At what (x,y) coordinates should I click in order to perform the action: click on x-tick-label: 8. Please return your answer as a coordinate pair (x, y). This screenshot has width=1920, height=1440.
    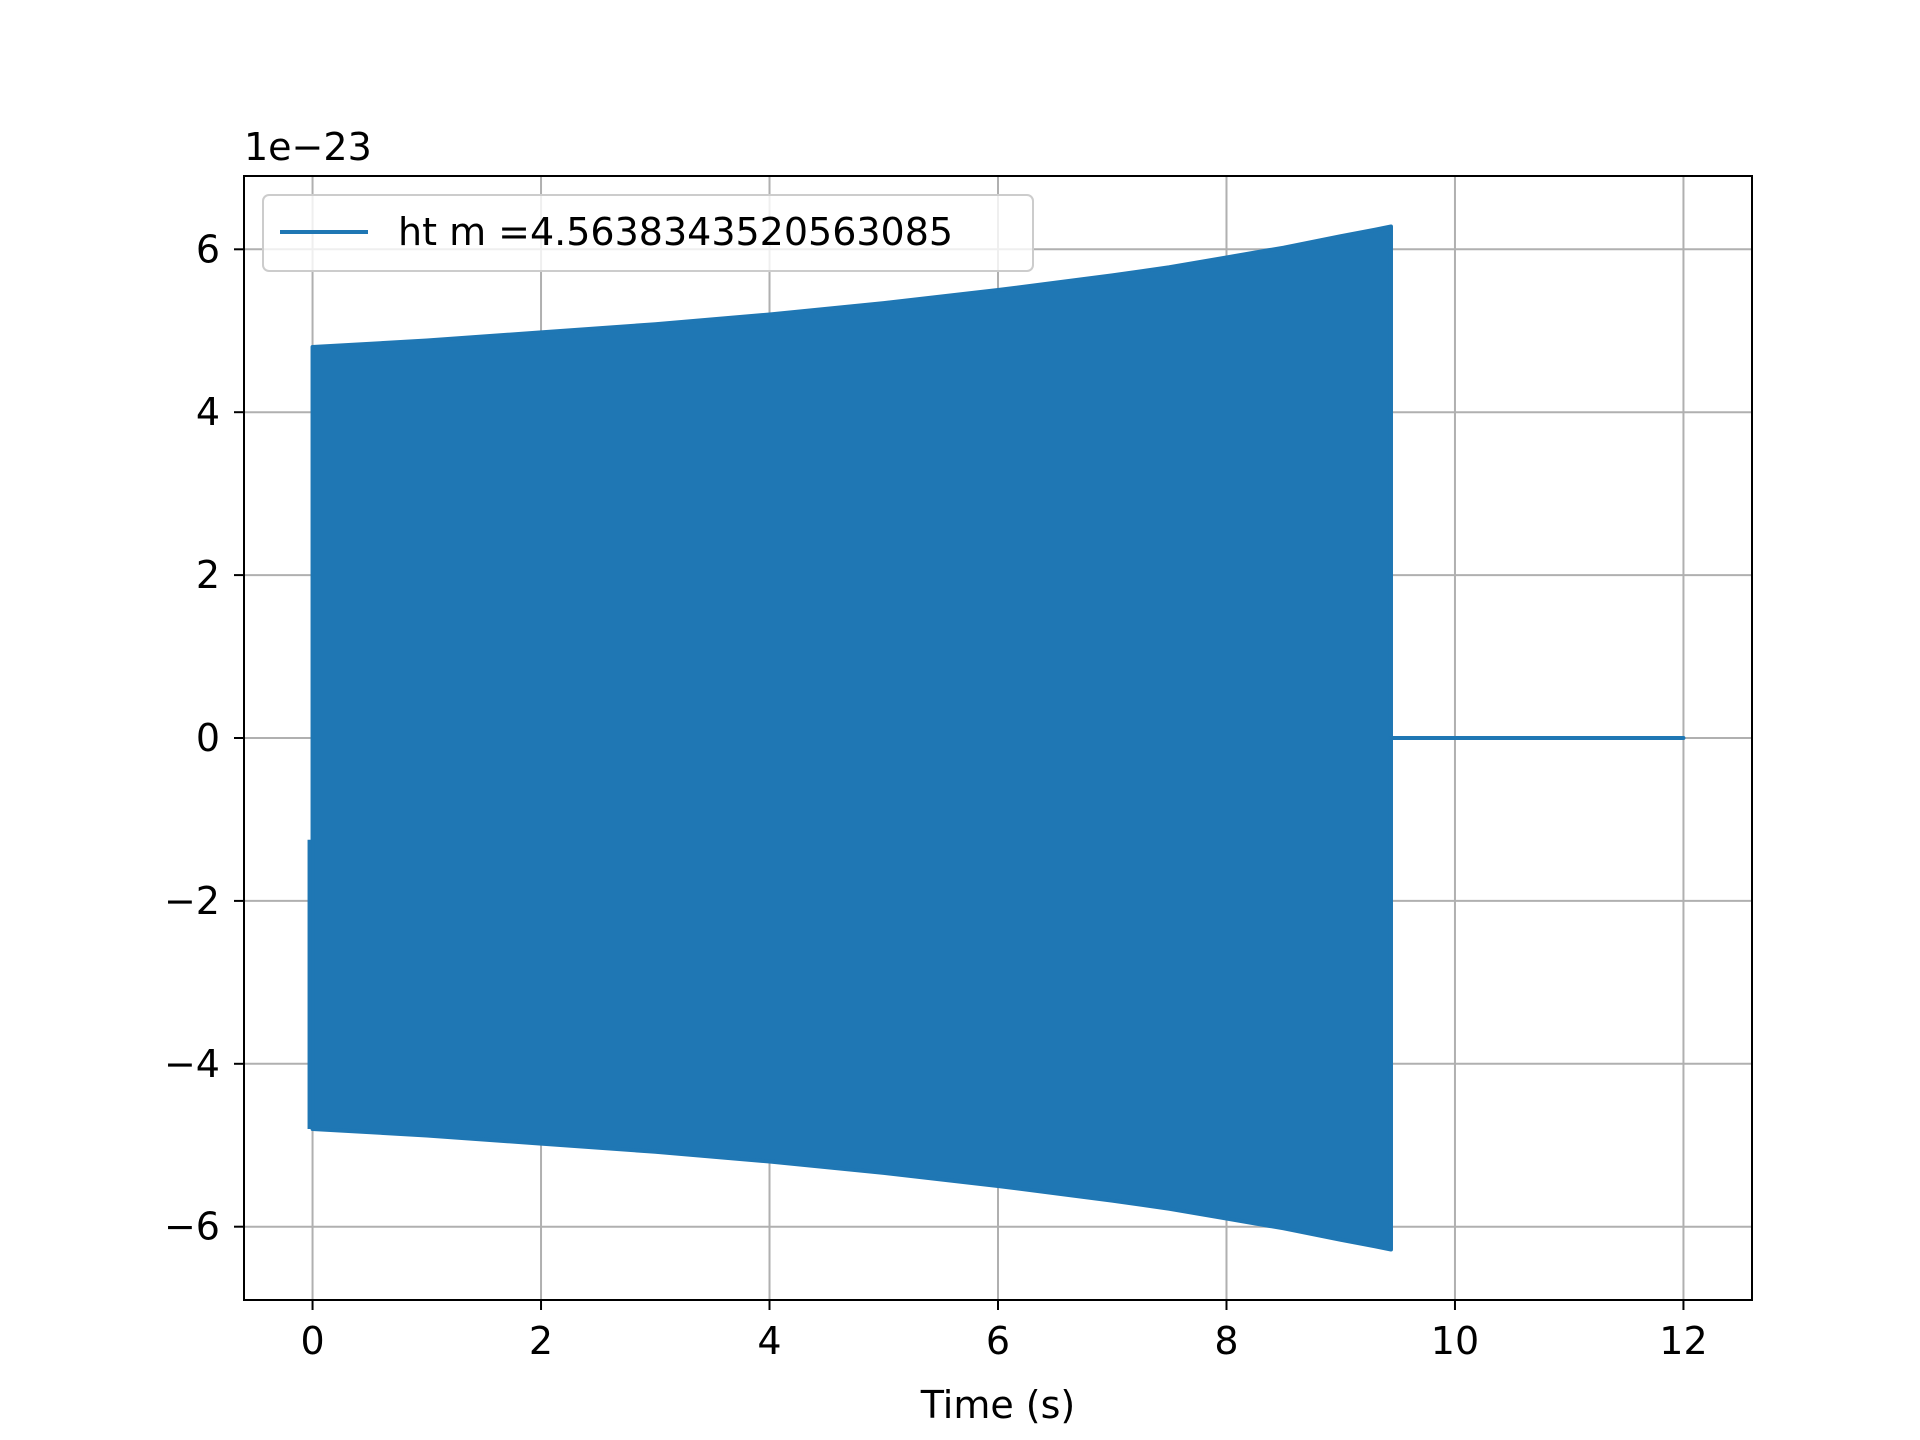
    Looking at the image, I should click on (1226, 1341).